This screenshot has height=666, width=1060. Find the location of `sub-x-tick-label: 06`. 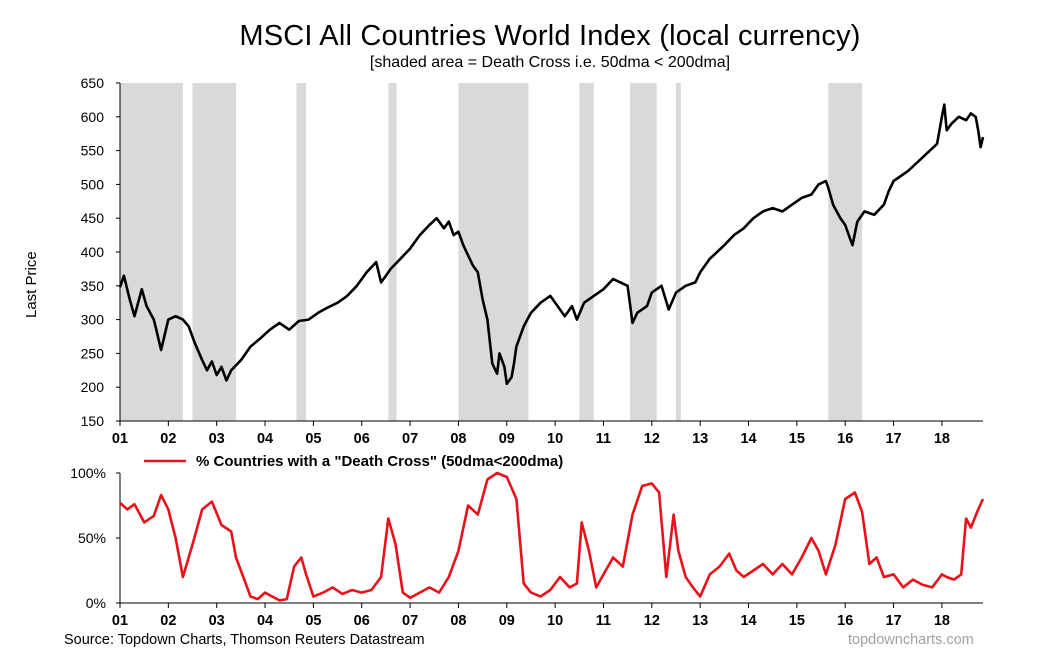

sub-x-tick-label: 06 is located at coordinates (362, 621).